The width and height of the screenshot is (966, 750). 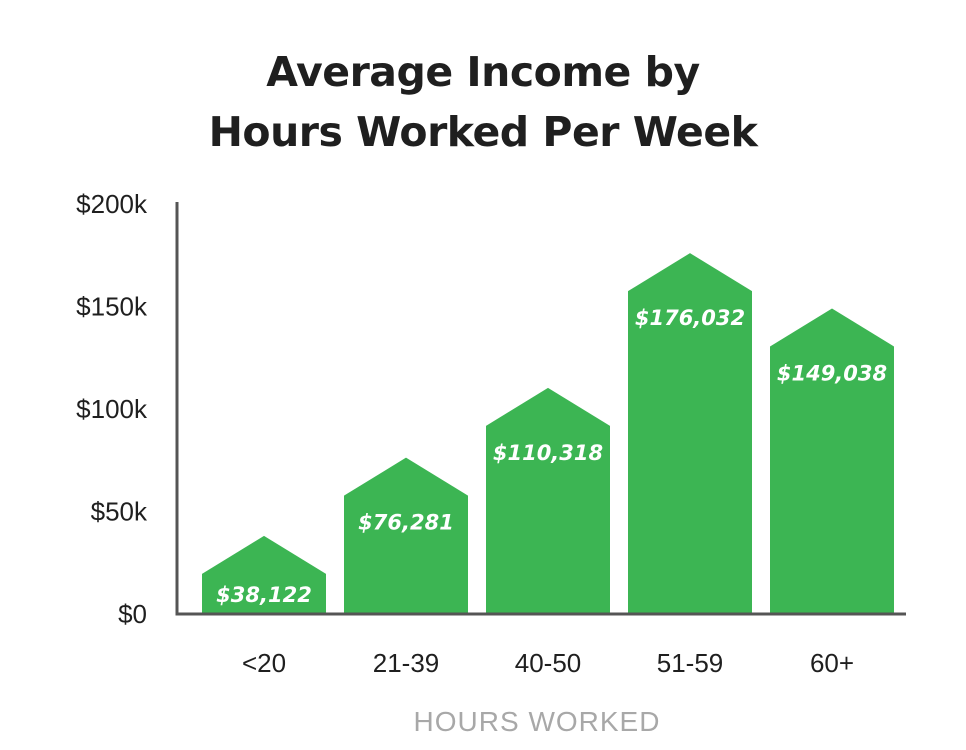 I want to click on y-tick-label: $0, so click(x=132, y=614).